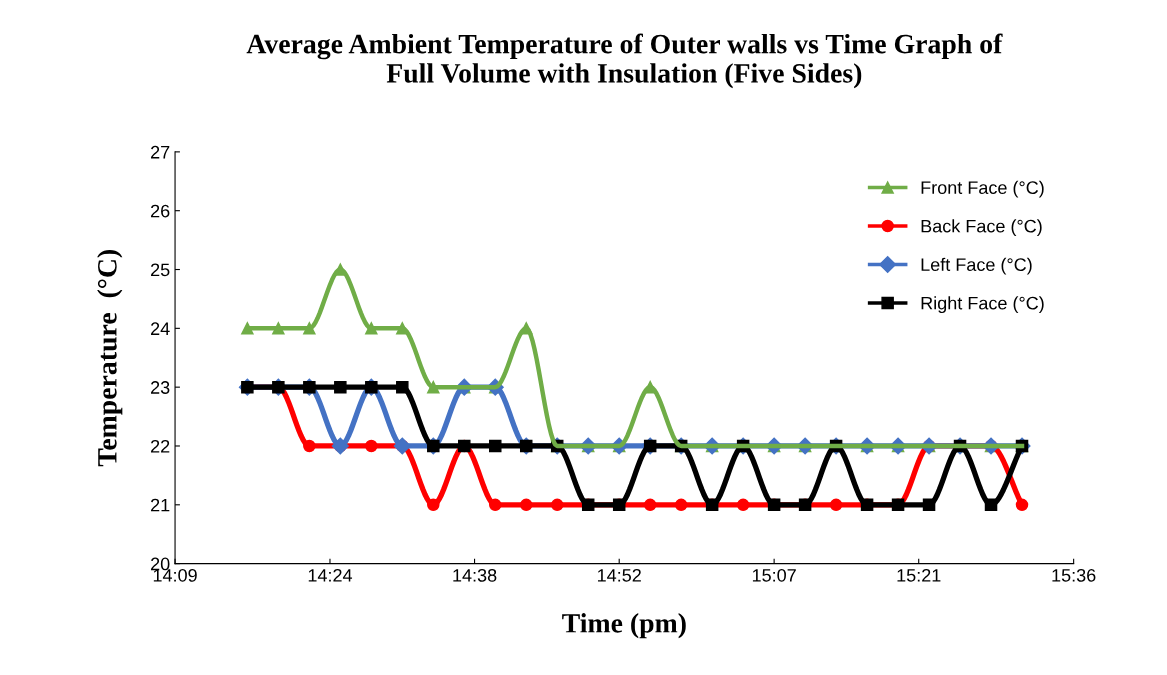 The width and height of the screenshot is (1167, 675). What do you see at coordinates (160, 152) in the screenshot?
I see `y-tick-label: 27` at bounding box center [160, 152].